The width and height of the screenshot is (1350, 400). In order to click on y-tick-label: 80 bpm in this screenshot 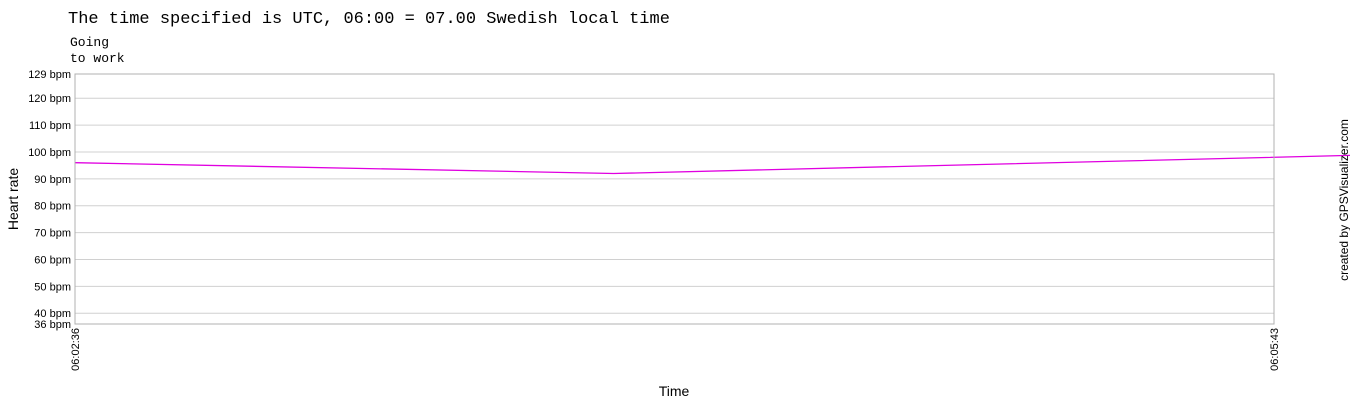, I will do `click(52, 207)`.